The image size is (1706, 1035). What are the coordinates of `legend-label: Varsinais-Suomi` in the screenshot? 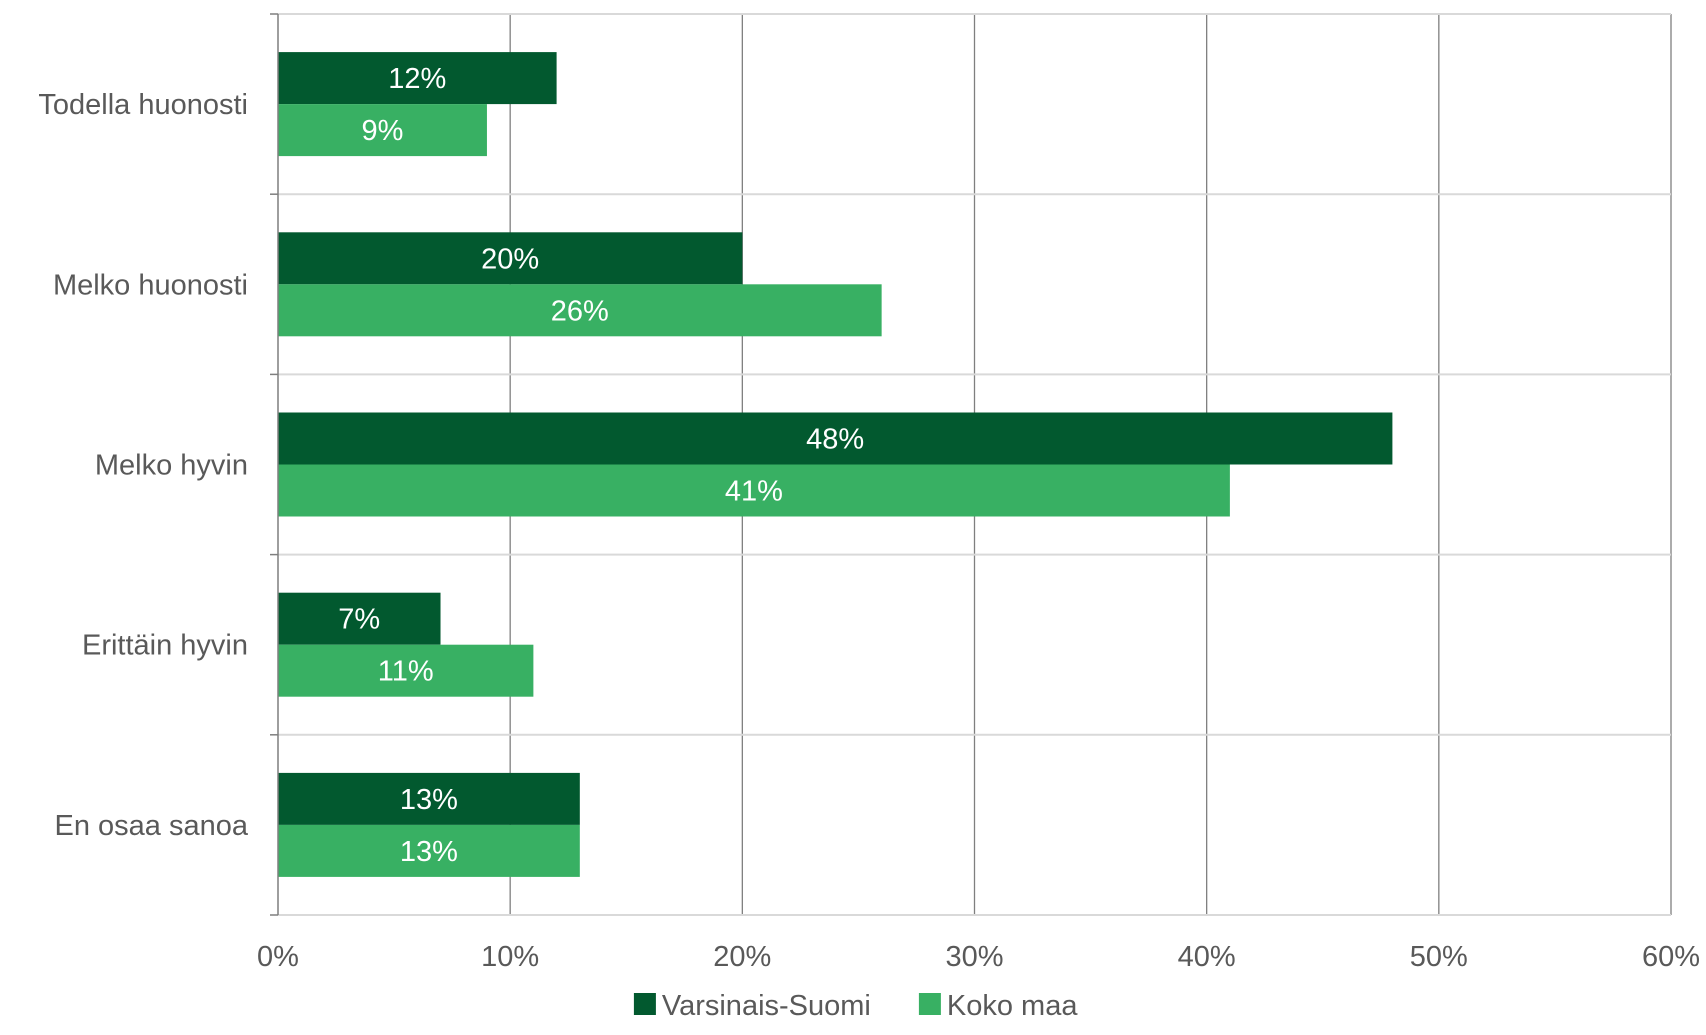 It's located at (766, 1006).